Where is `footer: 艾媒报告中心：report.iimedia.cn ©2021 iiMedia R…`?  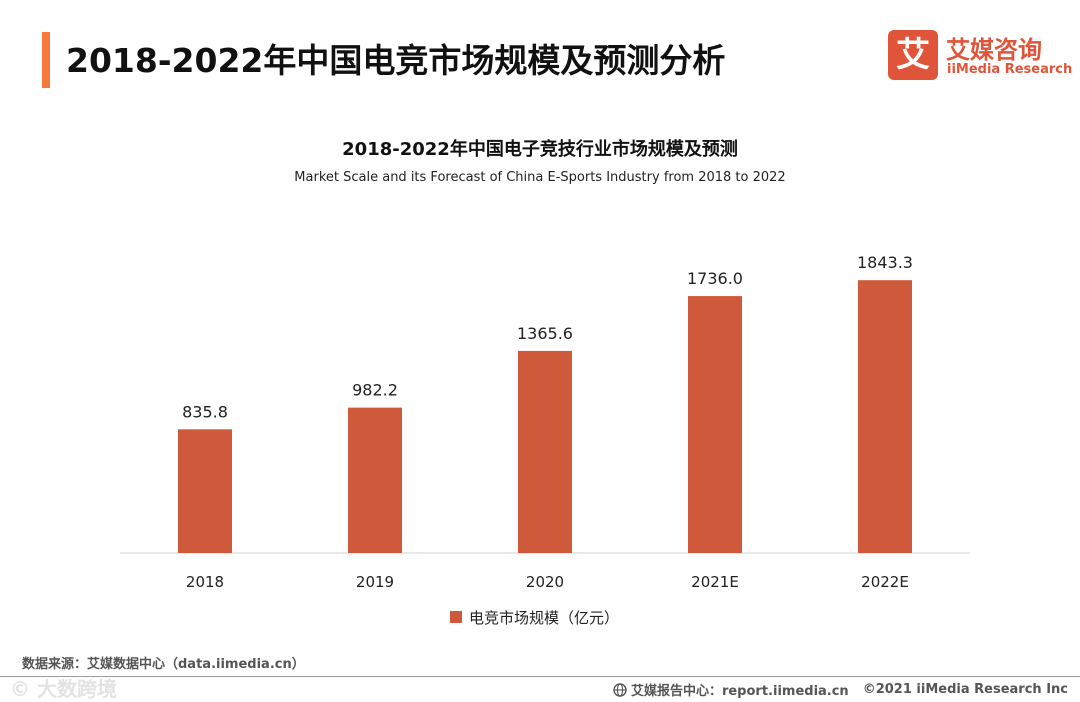 footer: 艾媒报告中心：report.iimedia.cn ©2021 iiMedia R… is located at coordinates (840, 689).